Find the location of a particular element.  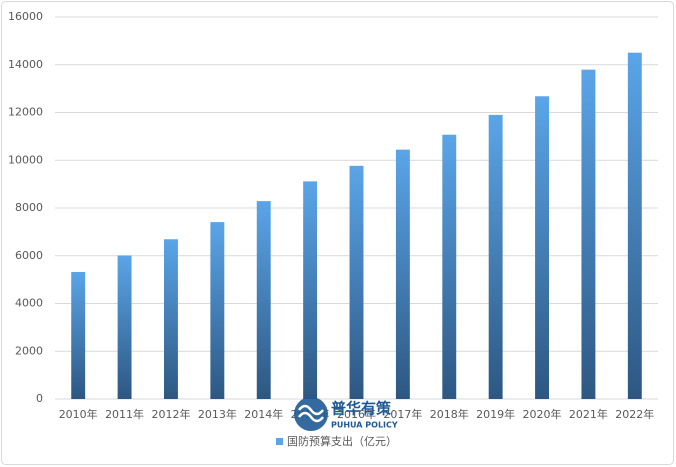

y-tick-label: 8000 is located at coordinates (29, 207).